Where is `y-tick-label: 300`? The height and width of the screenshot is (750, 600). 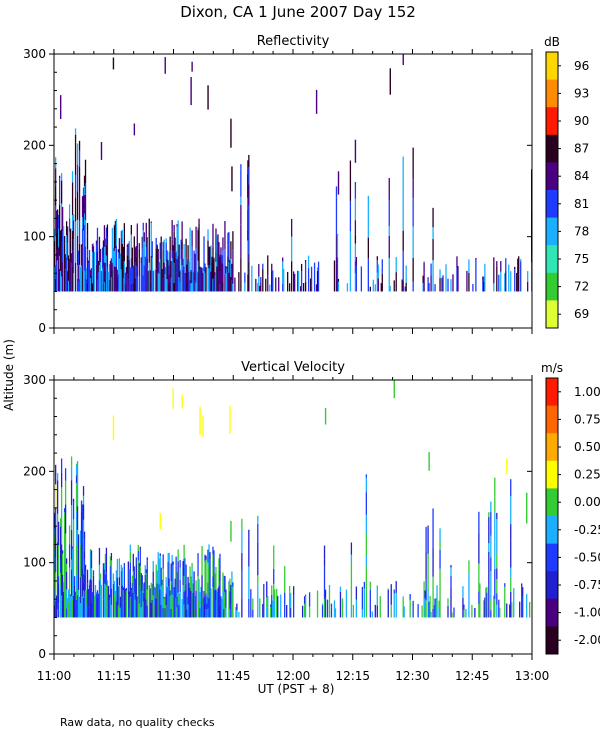
y-tick-label: 300 is located at coordinates (34, 380).